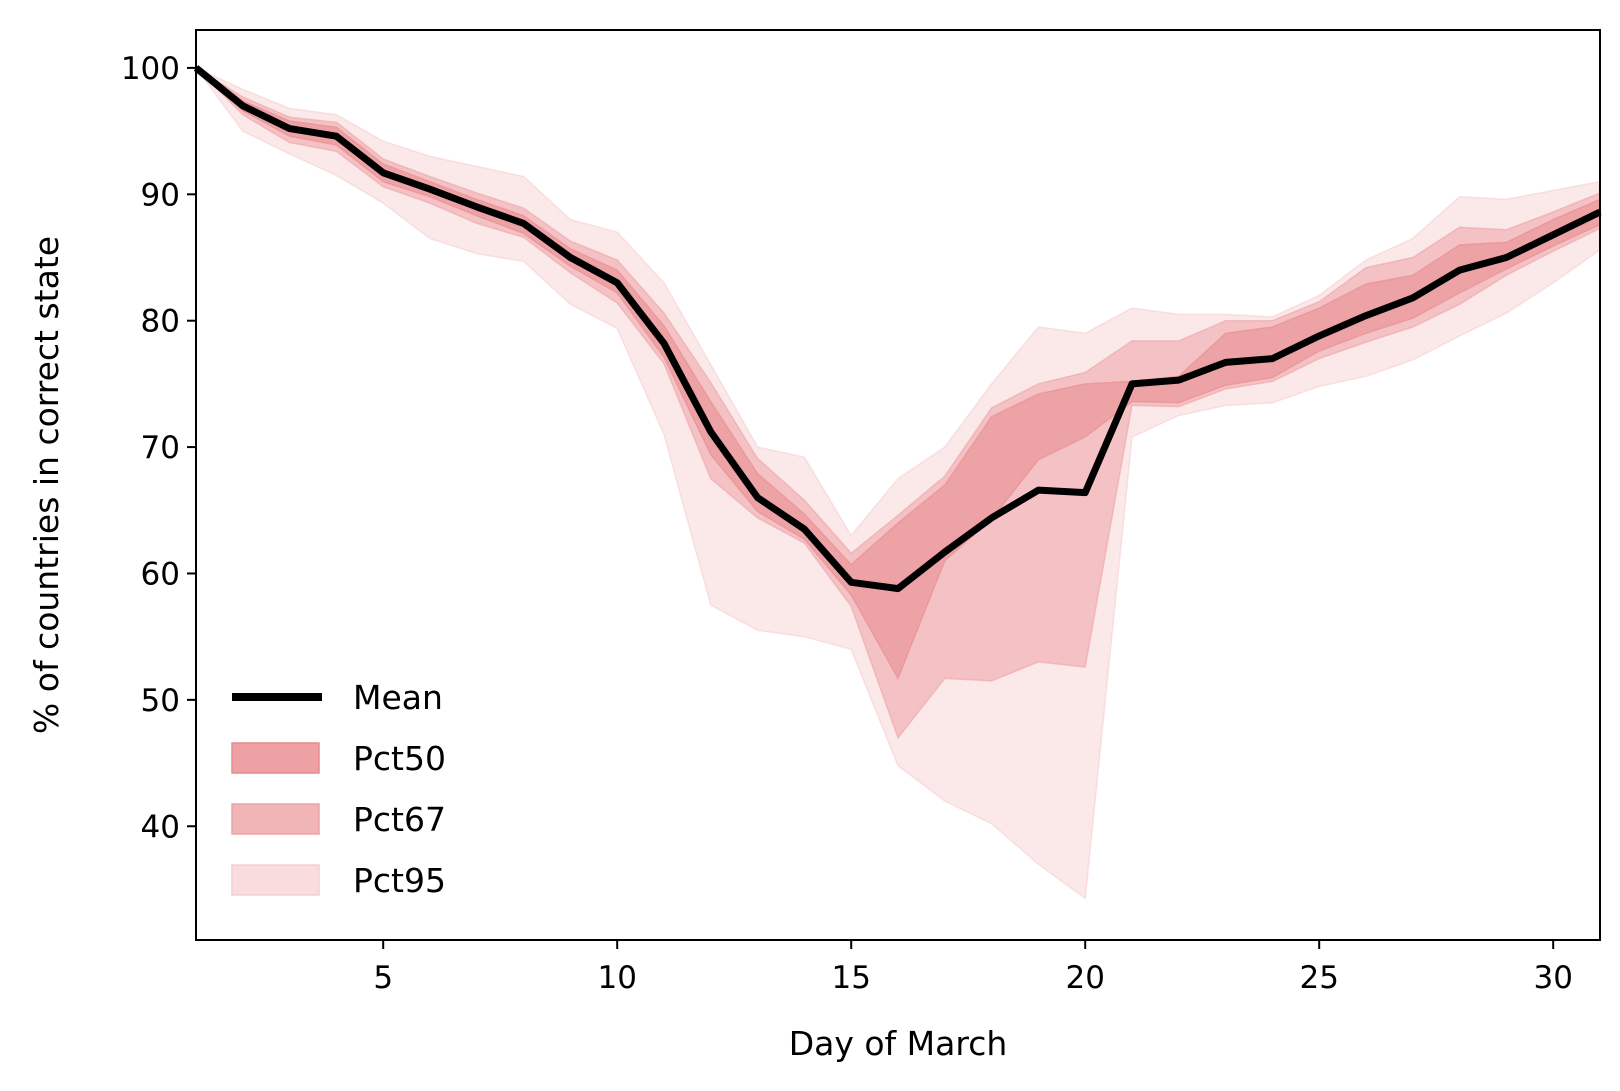 The height and width of the screenshot is (1091, 1620). I want to click on y-tick-label-100: 100, so click(150, 69).